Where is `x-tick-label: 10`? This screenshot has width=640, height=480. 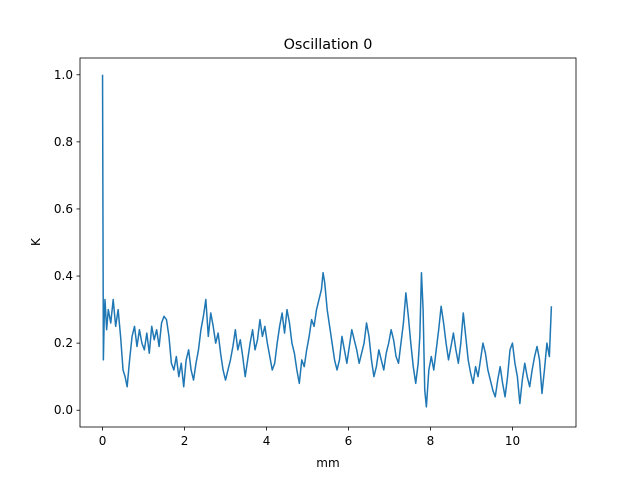 x-tick-label: 10 is located at coordinates (512, 441).